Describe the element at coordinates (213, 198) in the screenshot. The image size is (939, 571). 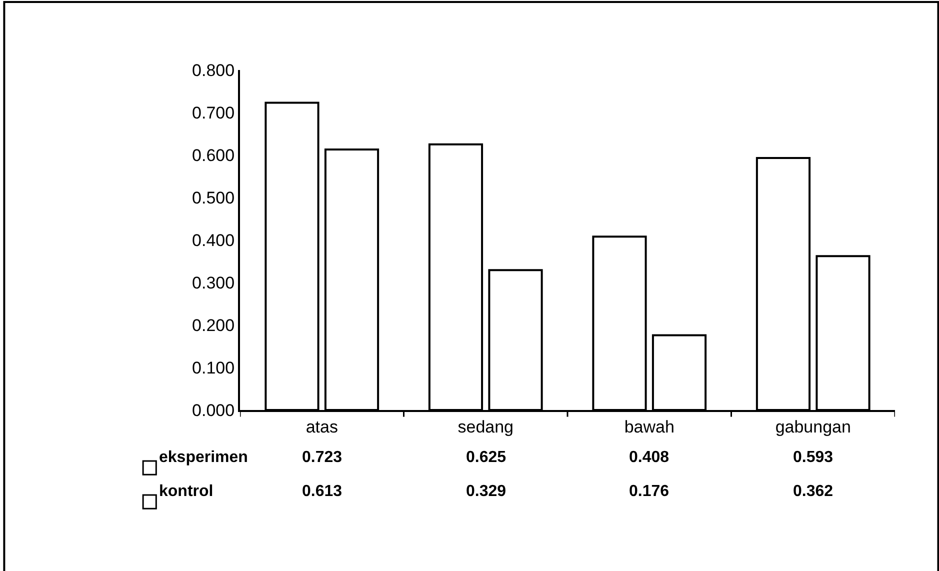
I see `y-tick-label: 0.500` at that location.